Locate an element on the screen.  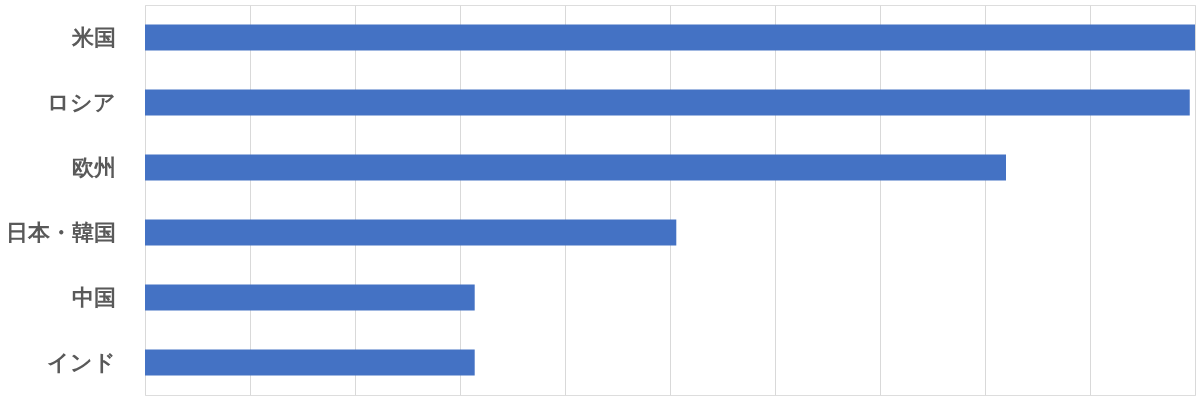
y-tick-label: ロシア is located at coordinates (81, 102).